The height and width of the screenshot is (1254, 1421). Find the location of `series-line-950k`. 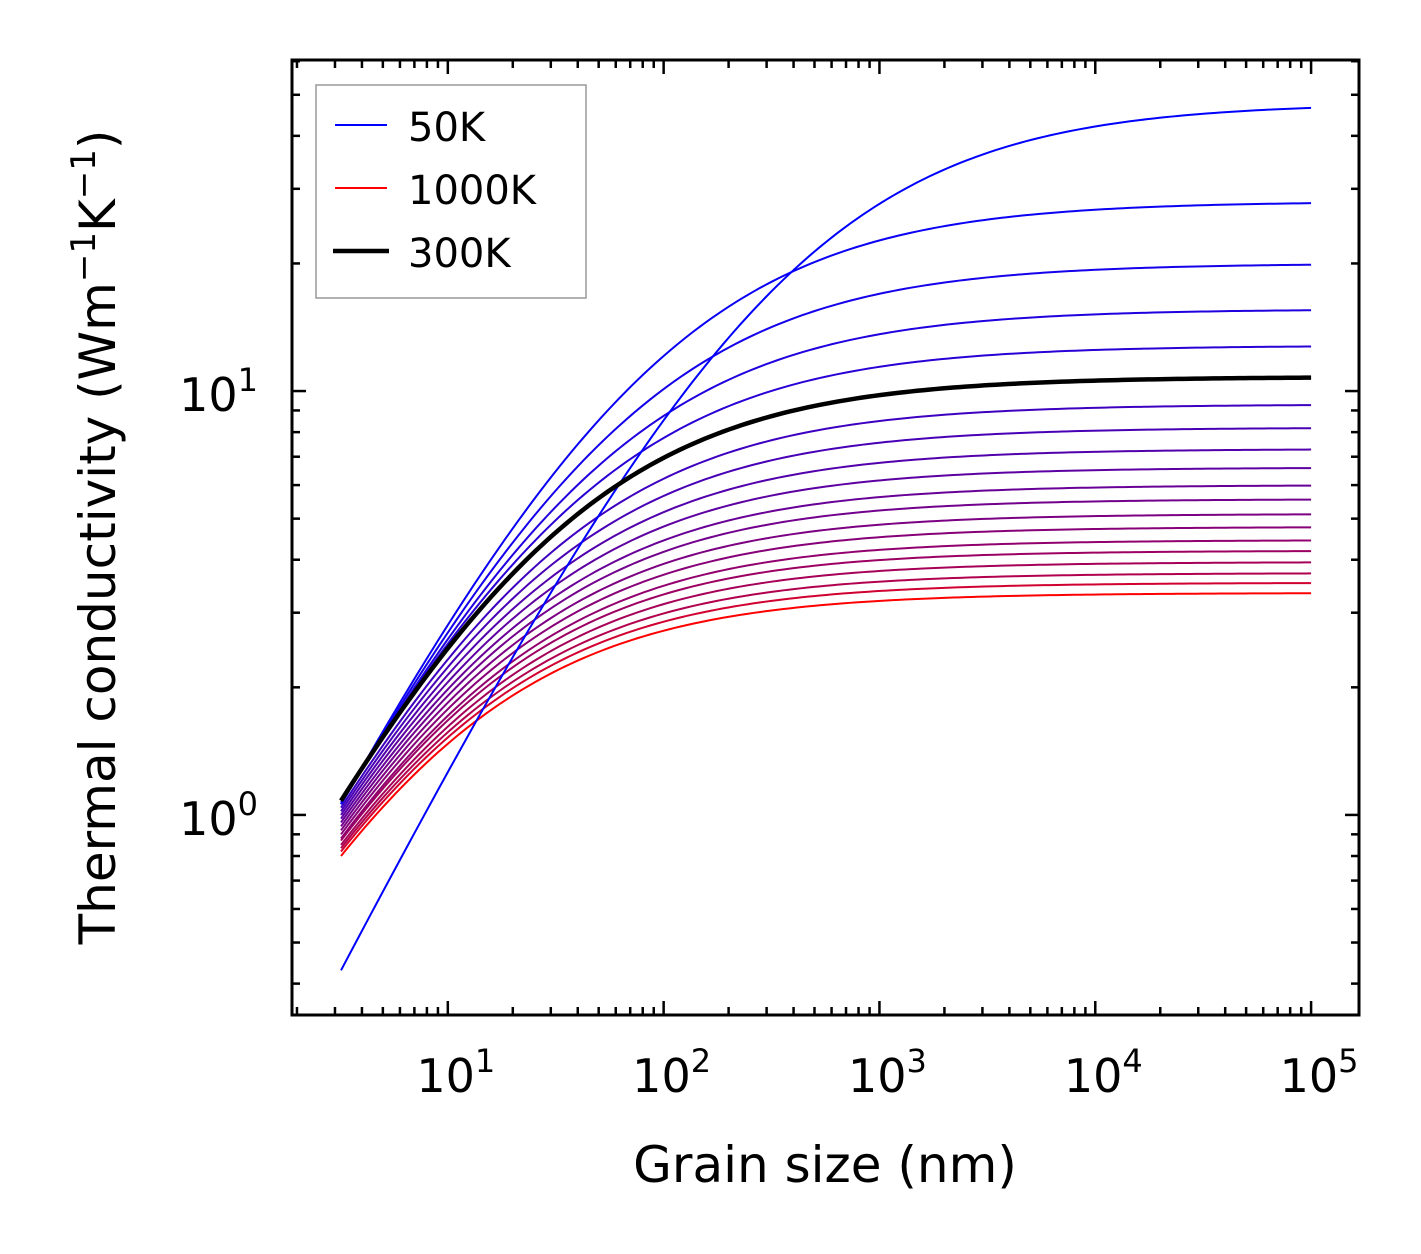

series-line-950k is located at coordinates (826, 717).